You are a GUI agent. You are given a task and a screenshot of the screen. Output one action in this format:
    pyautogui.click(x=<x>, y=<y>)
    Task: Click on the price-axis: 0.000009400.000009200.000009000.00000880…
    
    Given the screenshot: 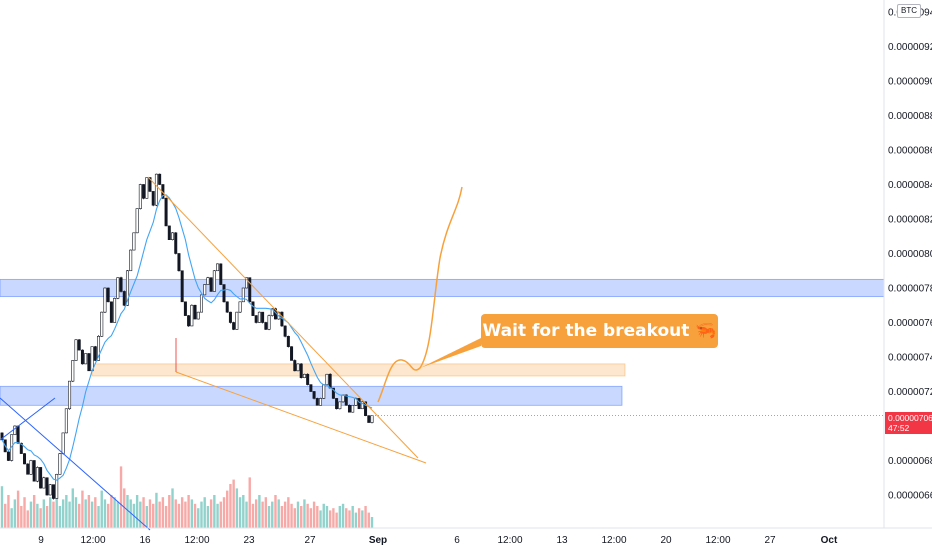 What is the action you would take?
    pyautogui.click(x=907, y=264)
    